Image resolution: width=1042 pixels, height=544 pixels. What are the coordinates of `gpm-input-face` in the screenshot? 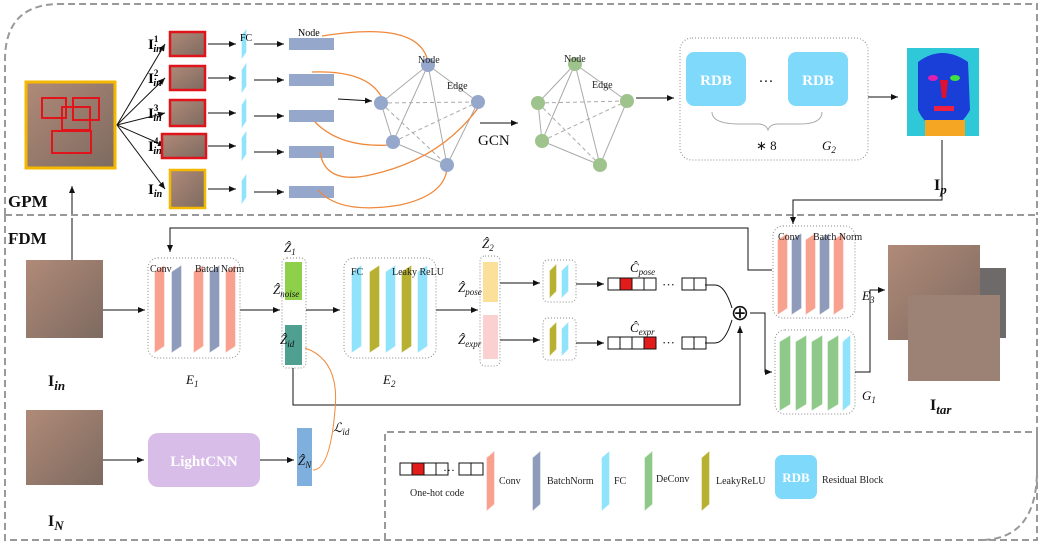 It's located at (70, 125).